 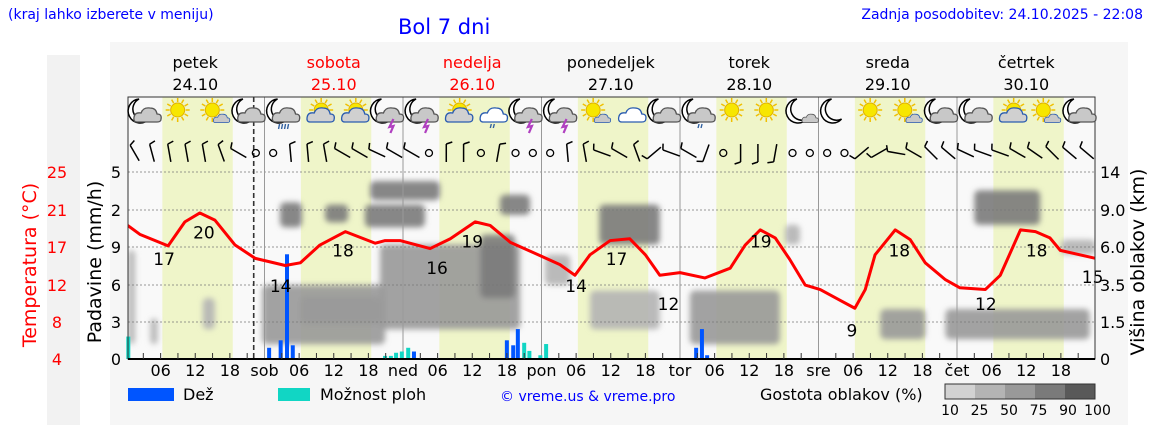 What do you see at coordinates (809, 153) in the screenshot?
I see `wind-calm-icon` at bounding box center [809, 153].